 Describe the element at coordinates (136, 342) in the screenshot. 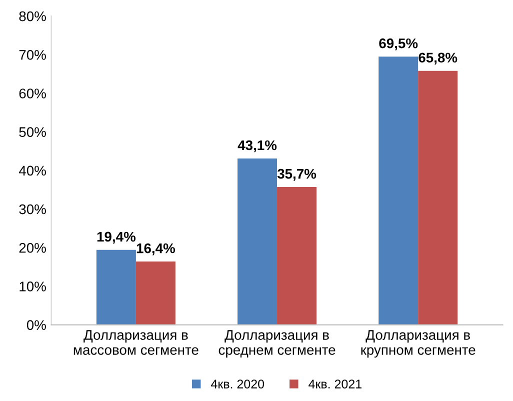

I see `x-tick-label: Долларизация в массовом сегменте` at that location.